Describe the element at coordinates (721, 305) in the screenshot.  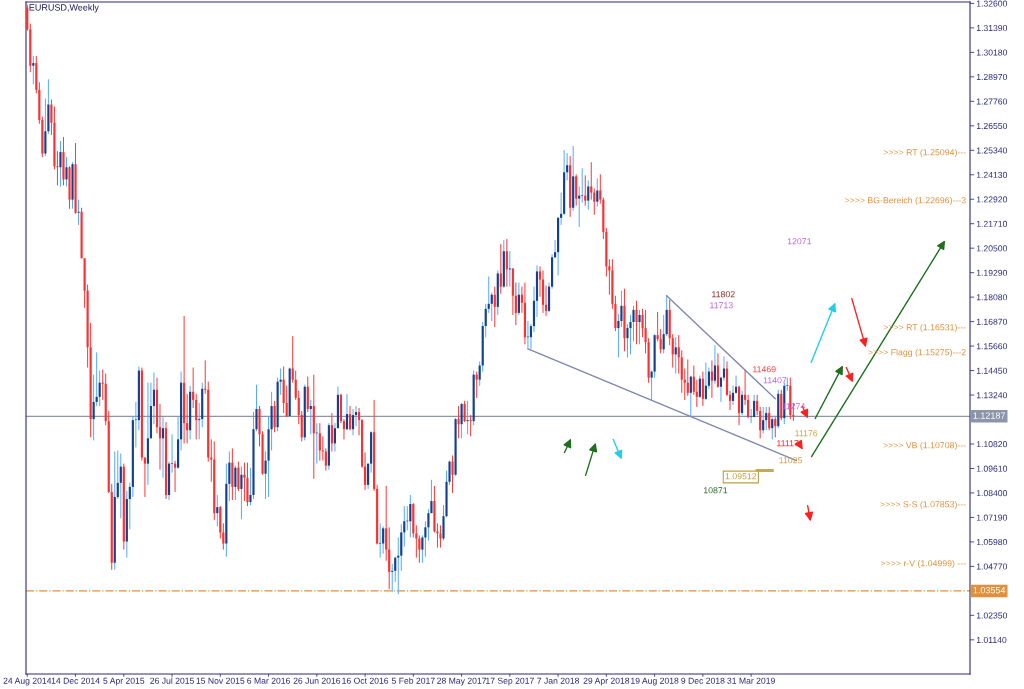
I see `annotation: 11713` at that location.